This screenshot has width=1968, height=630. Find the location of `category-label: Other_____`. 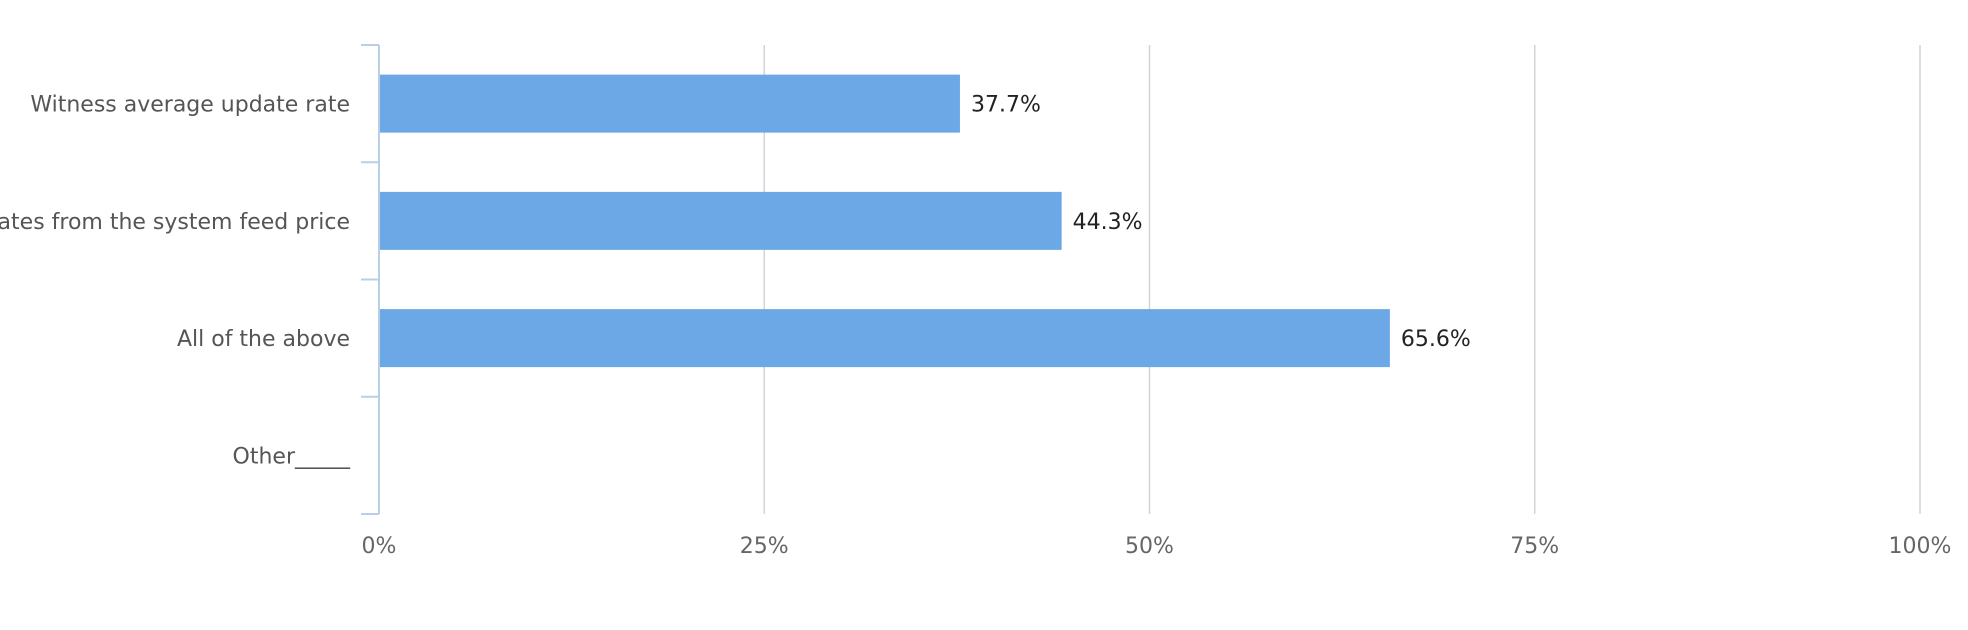

category-label: Other_____ is located at coordinates (292, 456).